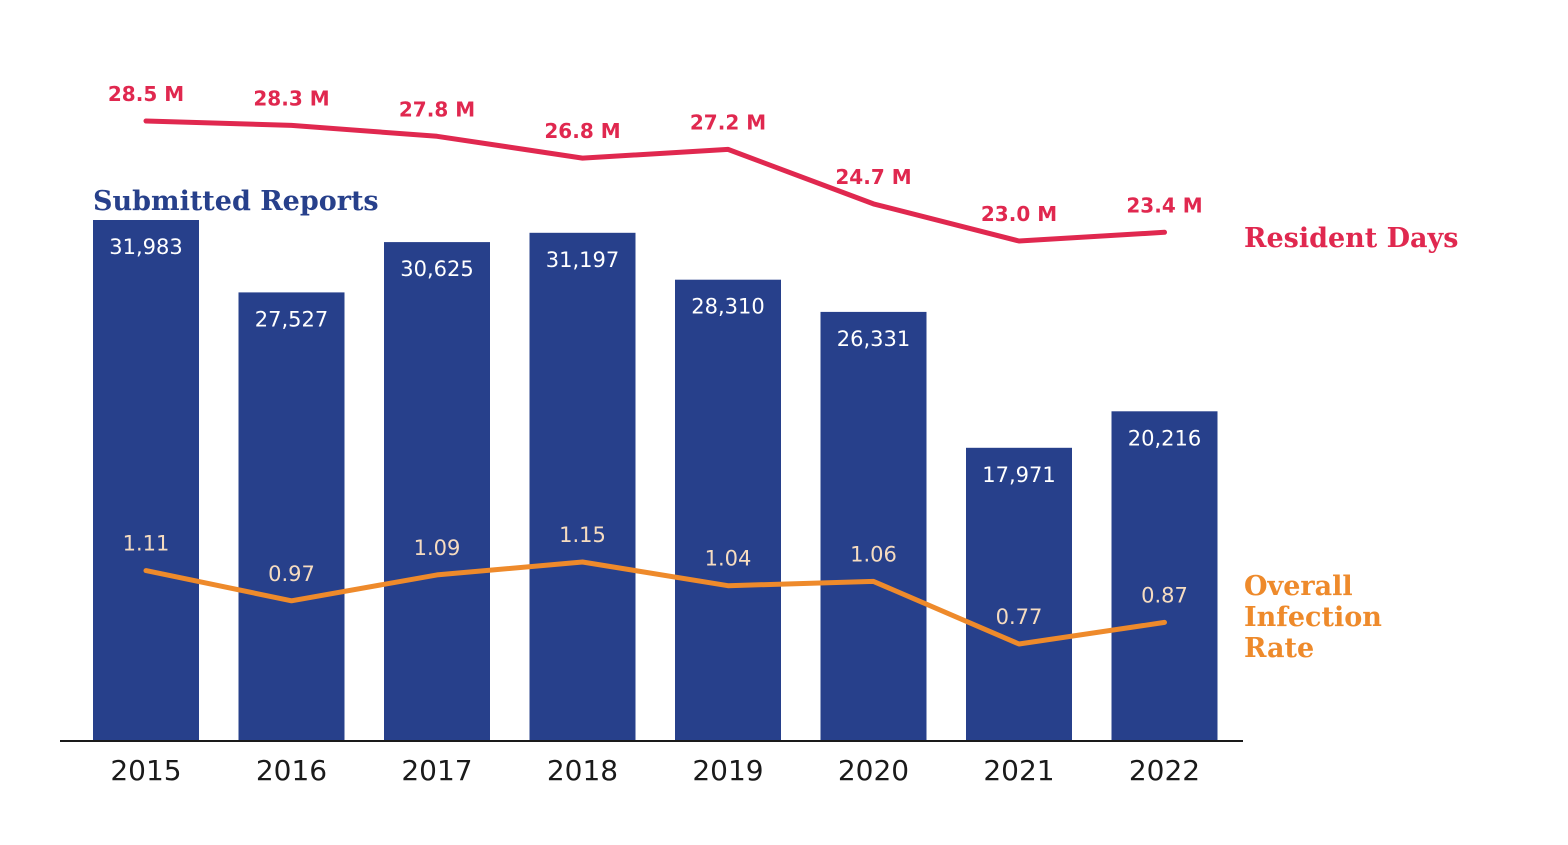  What do you see at coordinates (1164, 438) in the screenshot?
I see `bar-label-2022: 20,216` at bounding box center [1164, 438].